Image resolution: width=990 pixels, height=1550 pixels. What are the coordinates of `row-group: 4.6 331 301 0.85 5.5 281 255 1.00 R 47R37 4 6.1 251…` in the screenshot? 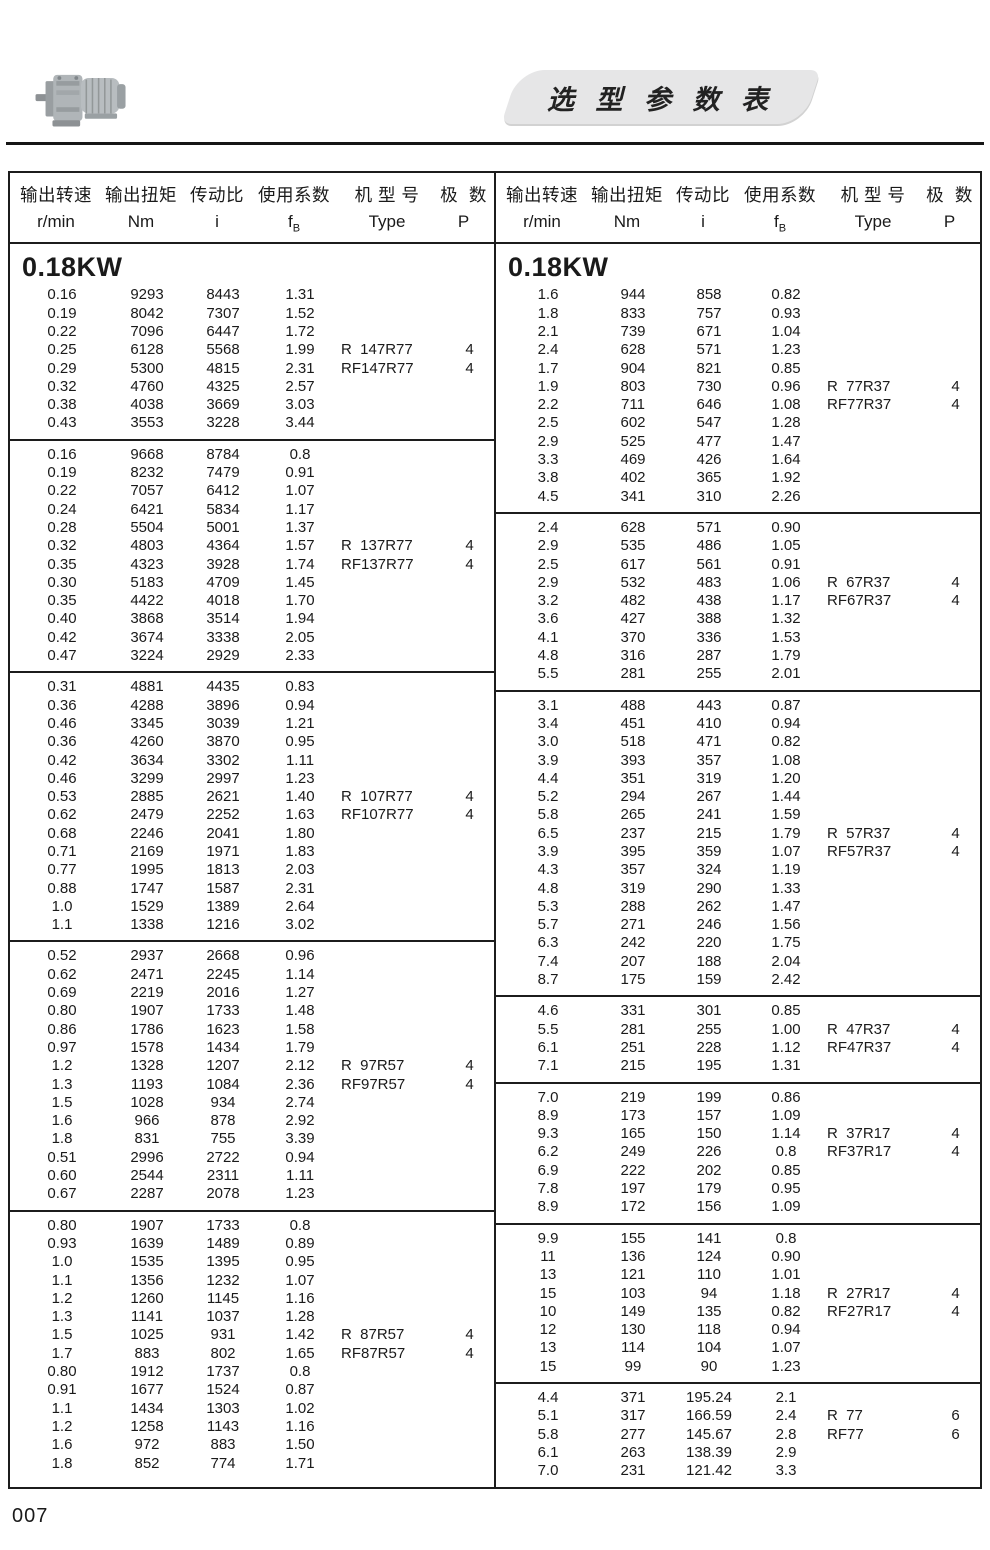 It's located at (738, 1040).